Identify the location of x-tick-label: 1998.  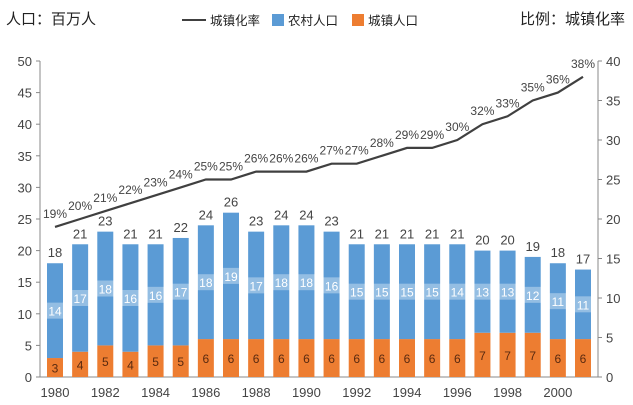
(507, 392).